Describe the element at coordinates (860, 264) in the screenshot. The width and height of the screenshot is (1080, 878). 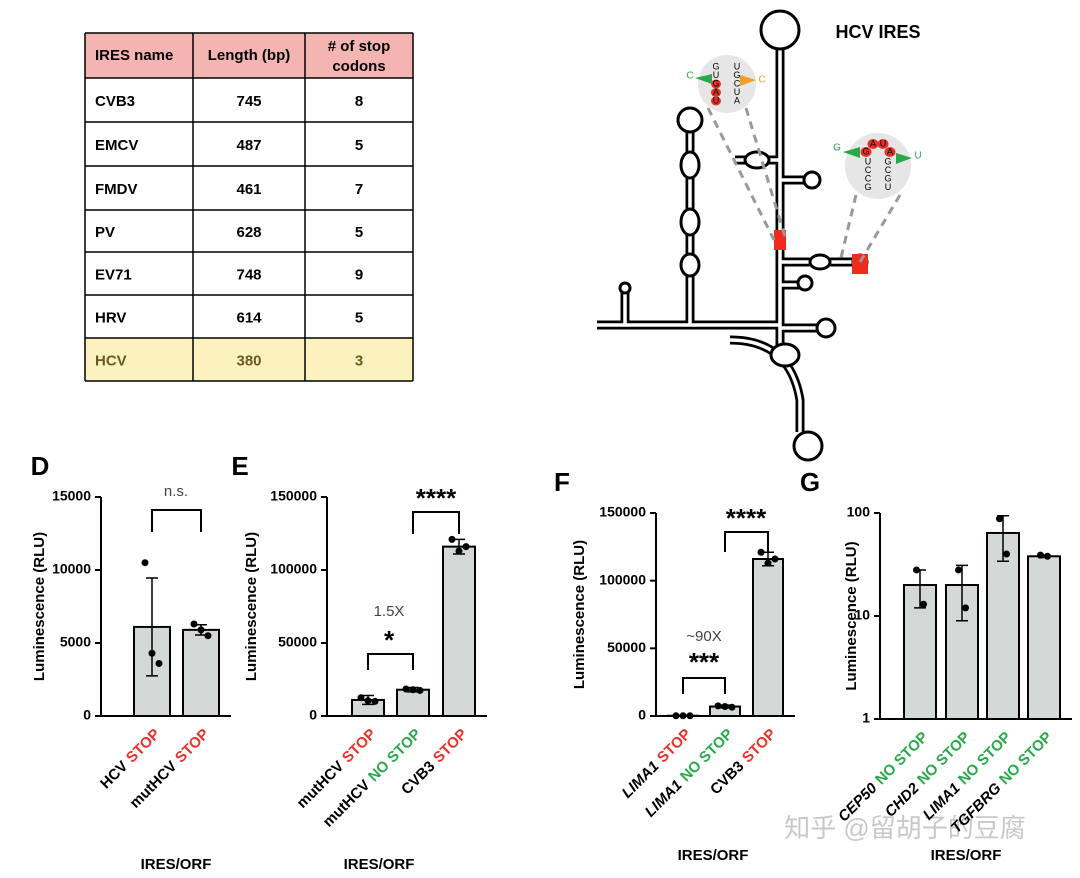
I see `stop-marker` at that location.